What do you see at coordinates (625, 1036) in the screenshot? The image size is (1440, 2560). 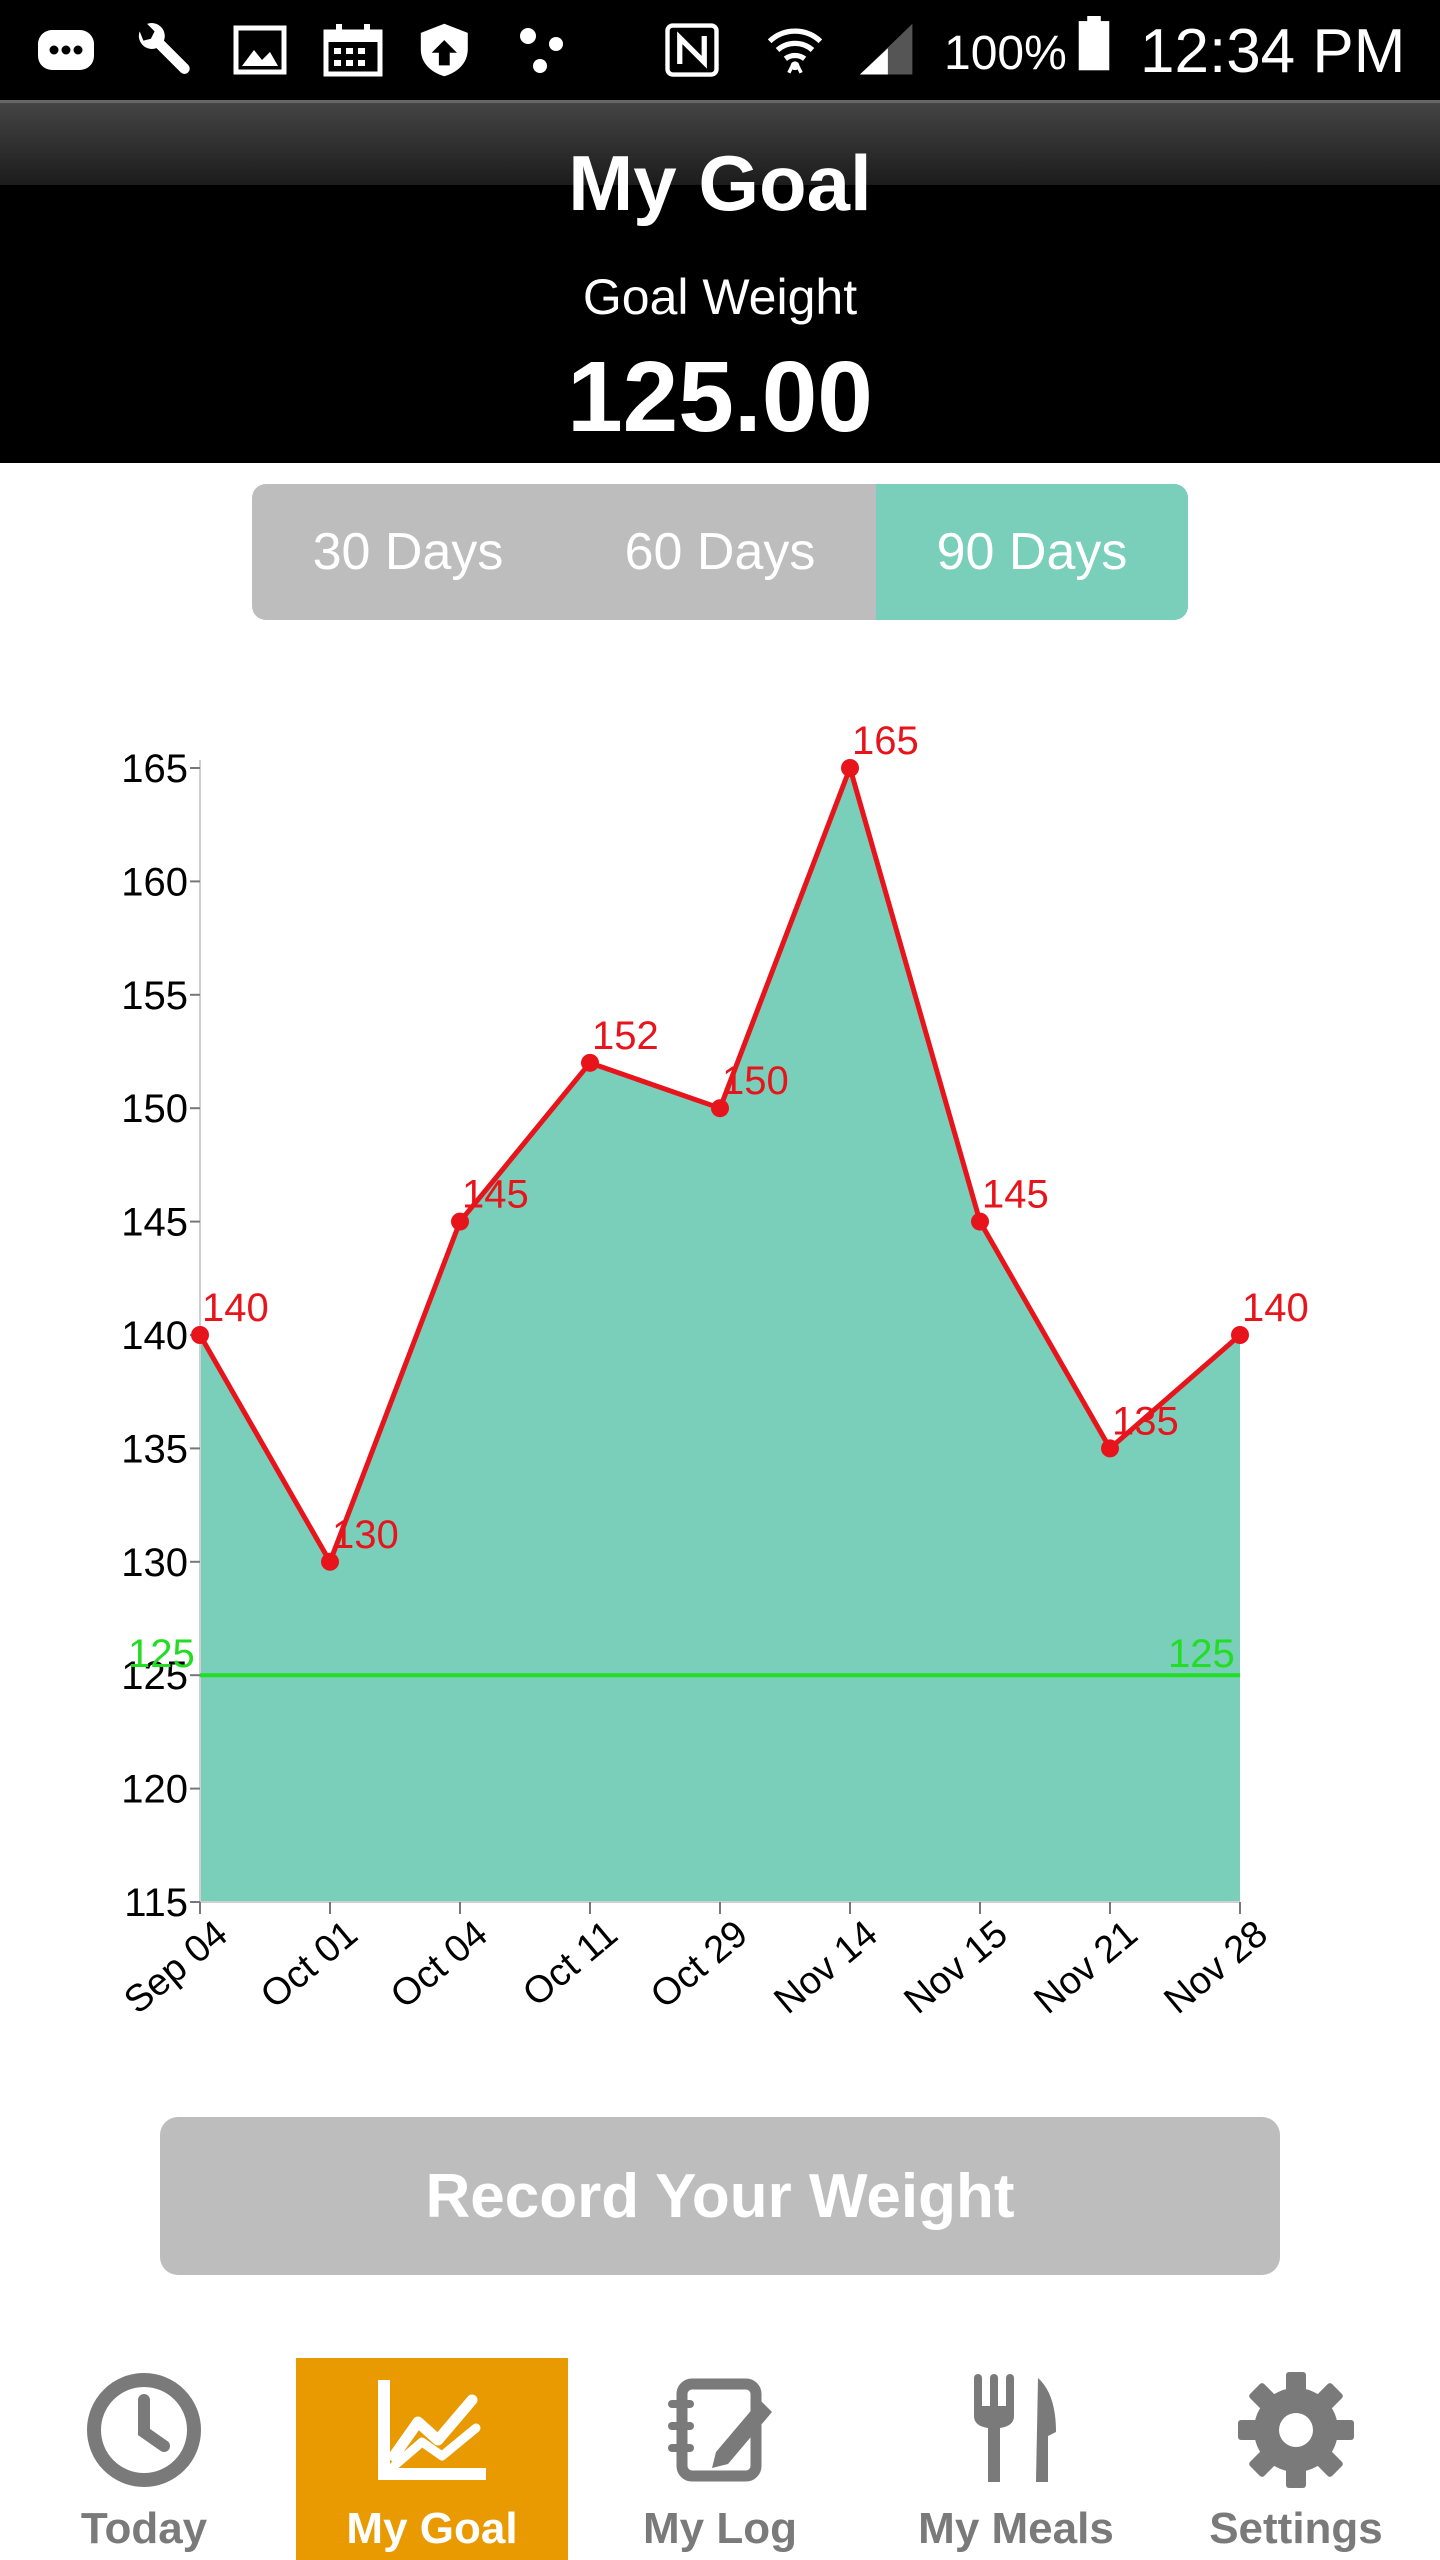 I see `data-label: 152` at bounding box center [625, 1036].